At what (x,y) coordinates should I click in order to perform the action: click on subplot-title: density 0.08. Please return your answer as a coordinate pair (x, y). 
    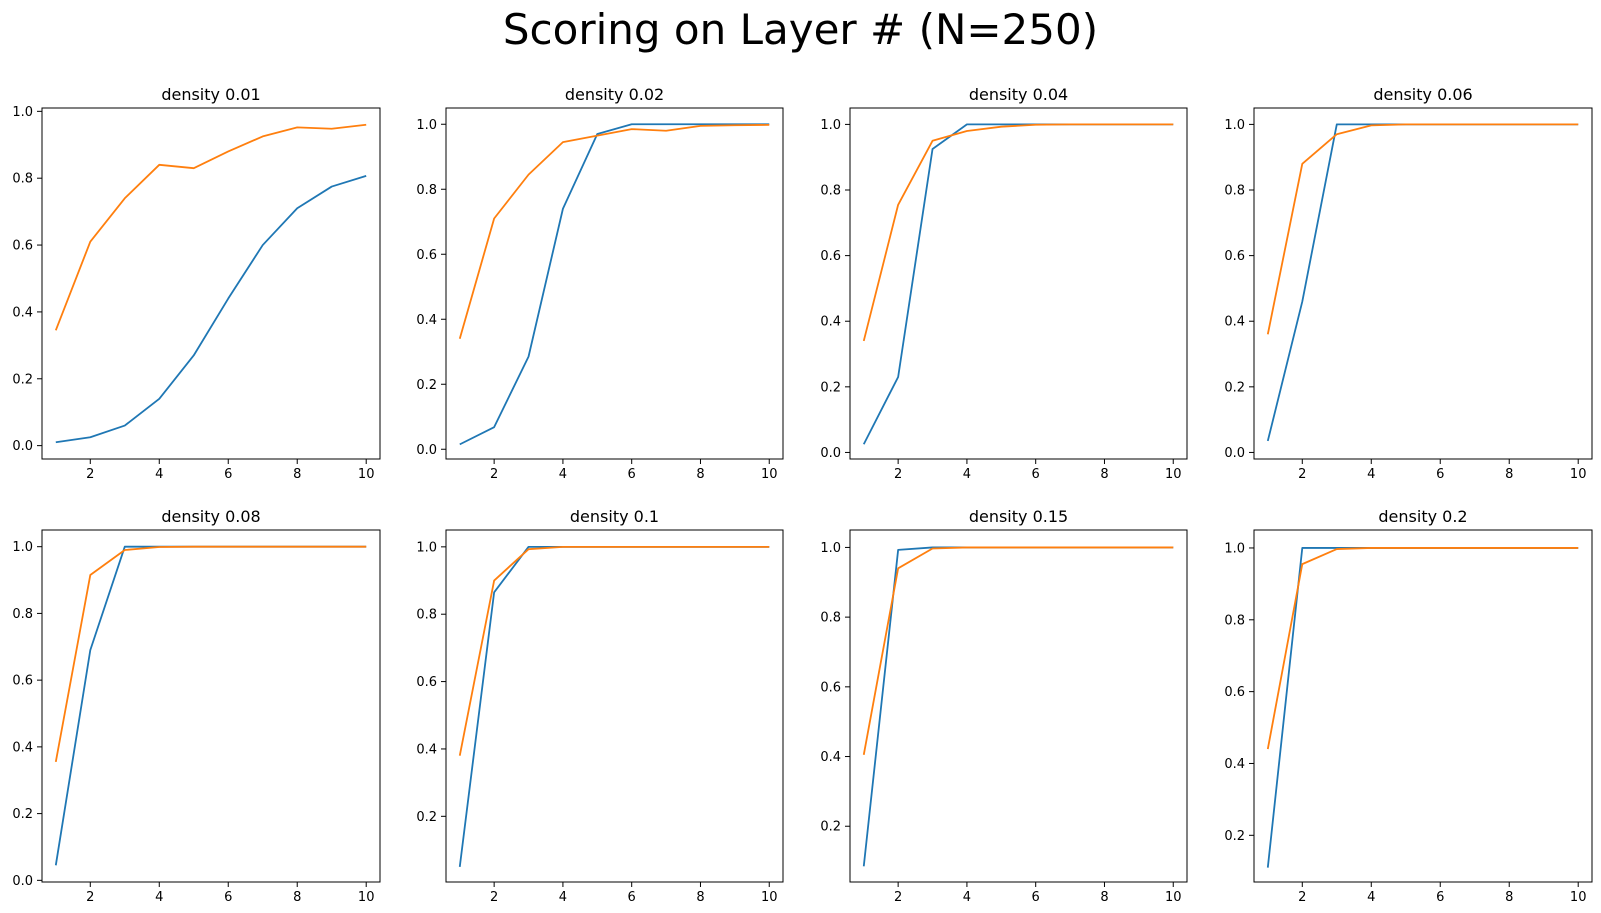
    Looking at the image, I should click on (210, 516).